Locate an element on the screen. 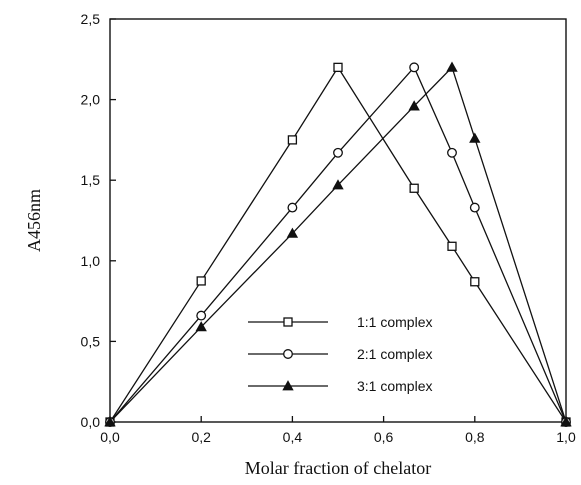 The height and width of the screenshot is (485, 581). legend-entry: 2:1 complex is located at coordinates (340, 354).